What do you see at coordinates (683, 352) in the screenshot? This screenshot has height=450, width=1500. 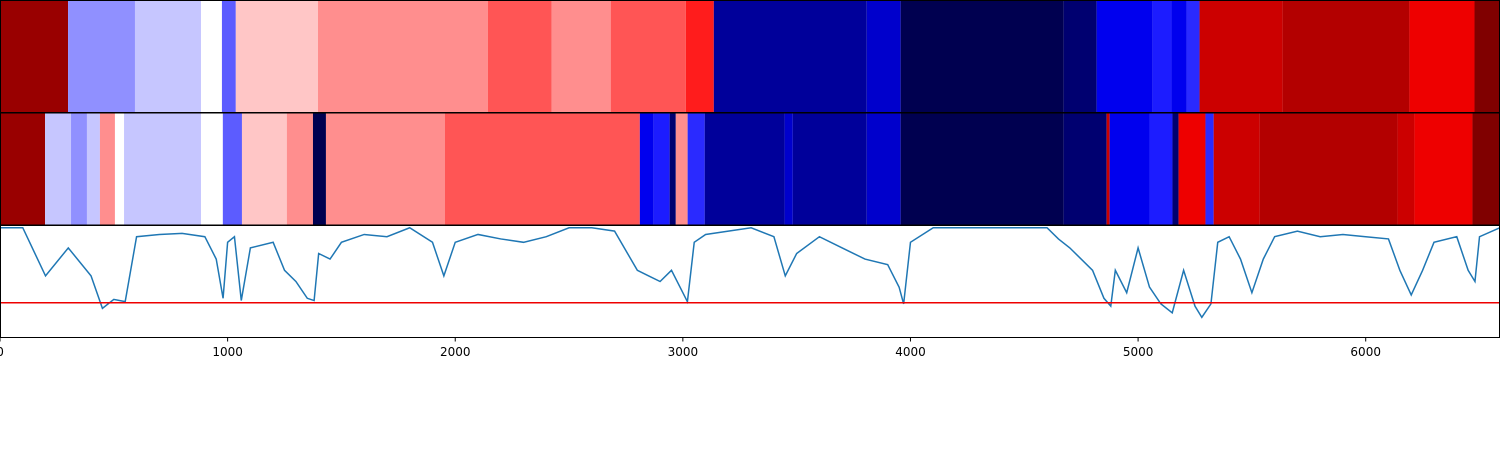 I see `x-tick-label: 3000` at bounding box center [683, 352].